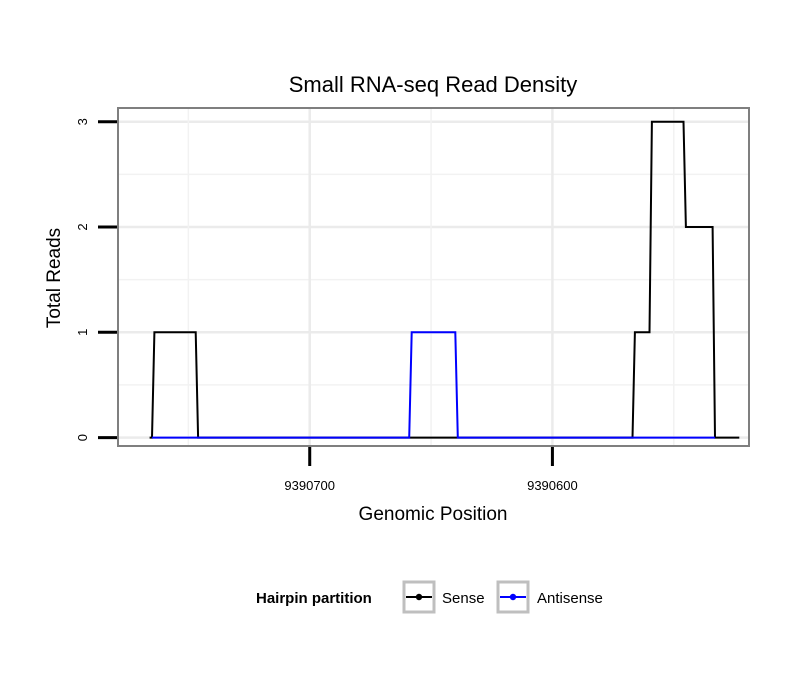 This screenshot has width=810, height=690. I want to click on x-tick-label: 9390600, so click(552, 485).